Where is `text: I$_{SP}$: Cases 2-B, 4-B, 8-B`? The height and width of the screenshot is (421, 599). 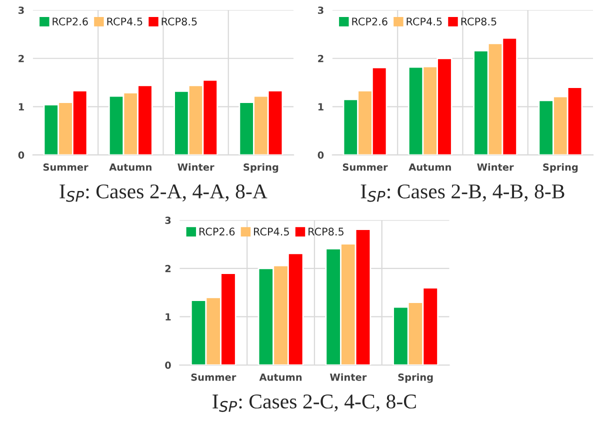
text: I$_{SP}$: Cases 2-B, 4-B, 8-B is located at coordinates (462, 193).